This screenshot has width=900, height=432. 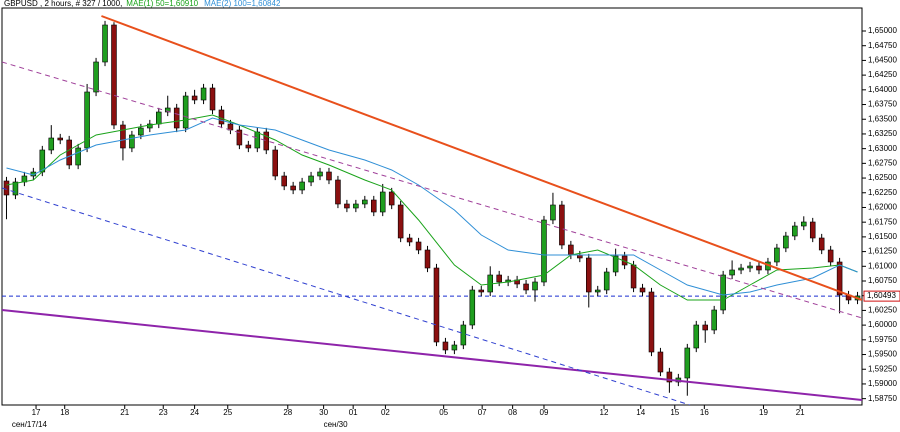 What do you see at coordinates (763, 412) in the screenshot?
I see `x-tick-label: 19` at bounding box center [763, 412].